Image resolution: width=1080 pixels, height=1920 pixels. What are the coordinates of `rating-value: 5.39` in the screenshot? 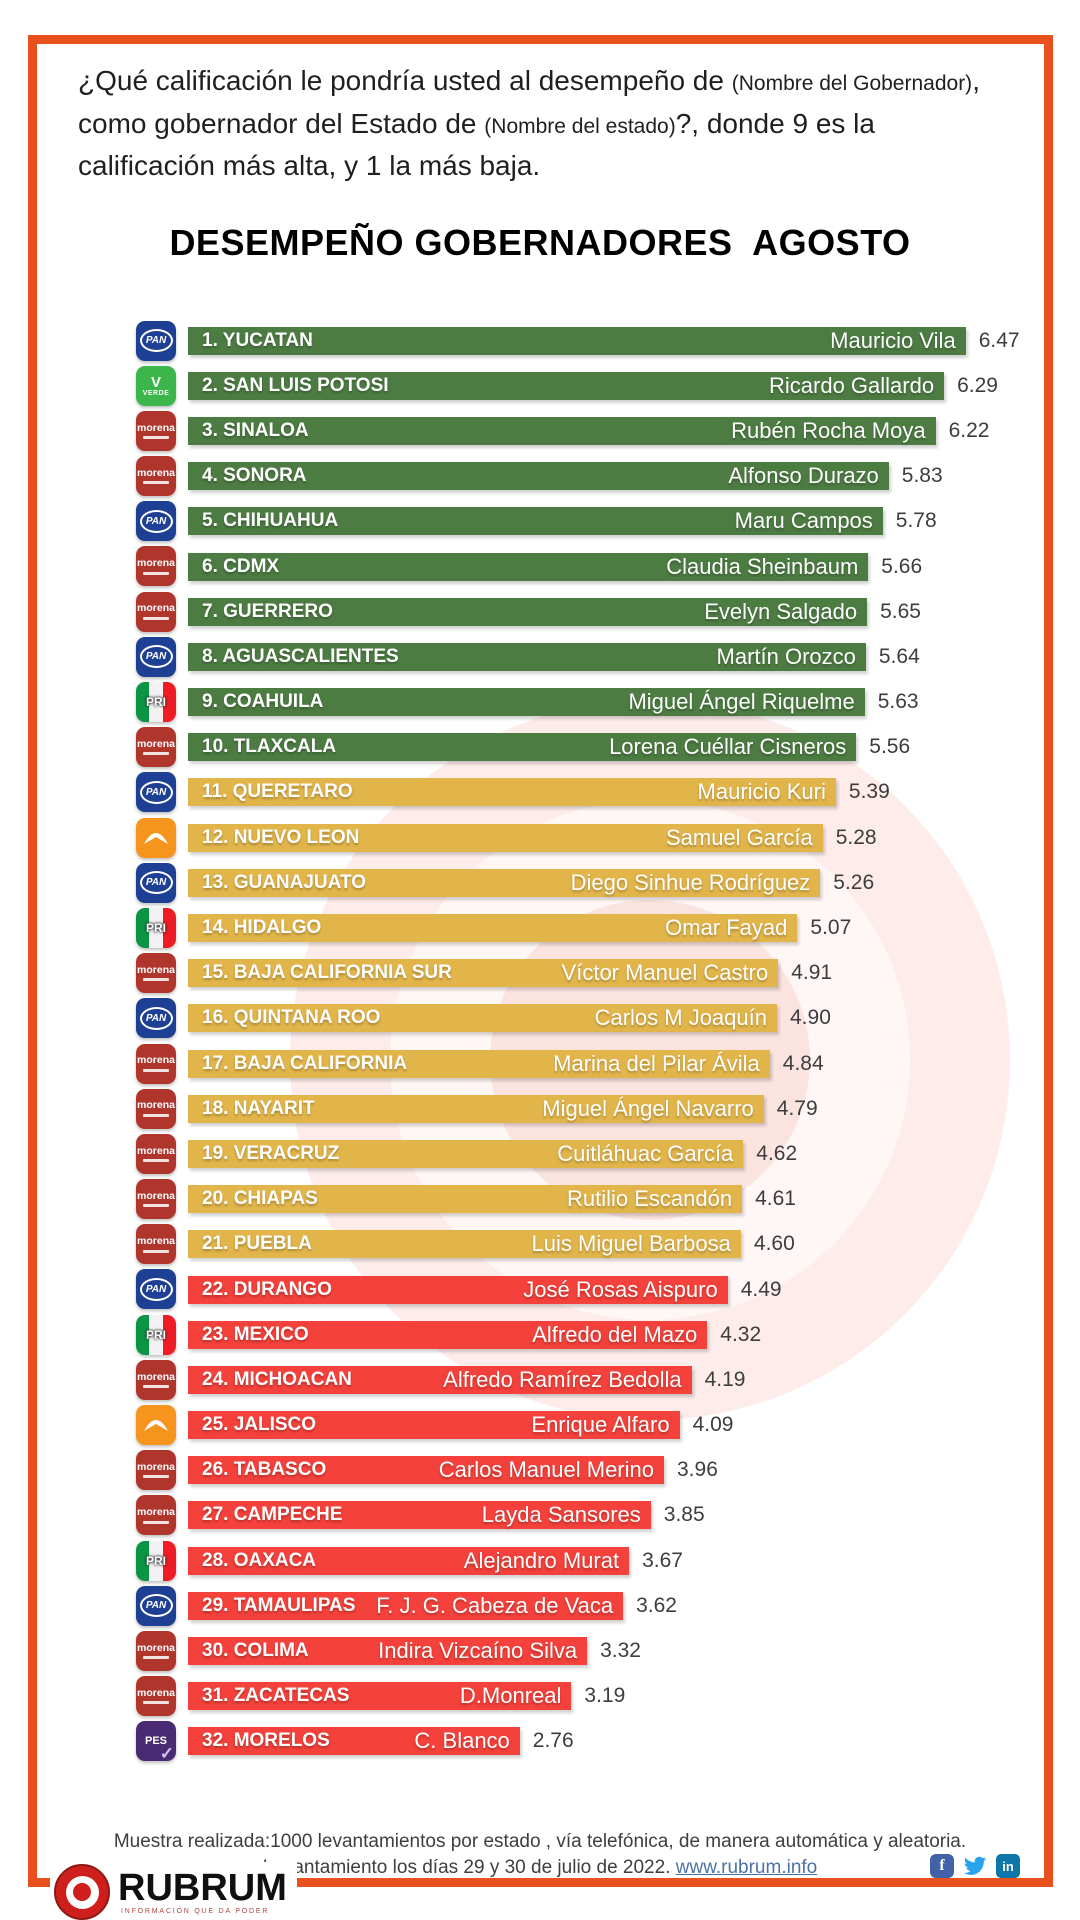 It's located at (869, 792).